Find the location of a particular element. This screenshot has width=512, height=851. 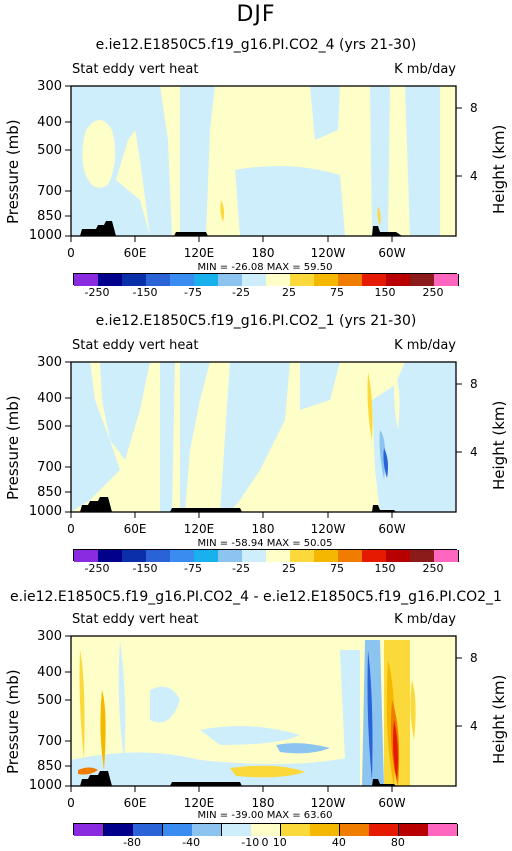

panel-2-xtick-120w: 120W is located at coordinates (328, 529).